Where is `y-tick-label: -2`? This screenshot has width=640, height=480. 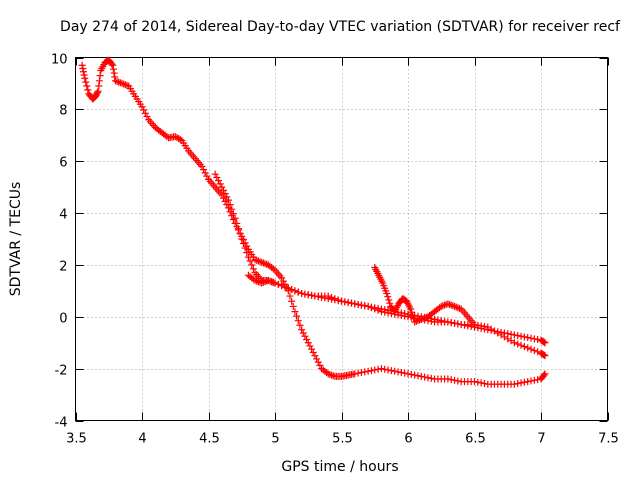 y-tick-label: -2 is located at coordinates (61, 371).